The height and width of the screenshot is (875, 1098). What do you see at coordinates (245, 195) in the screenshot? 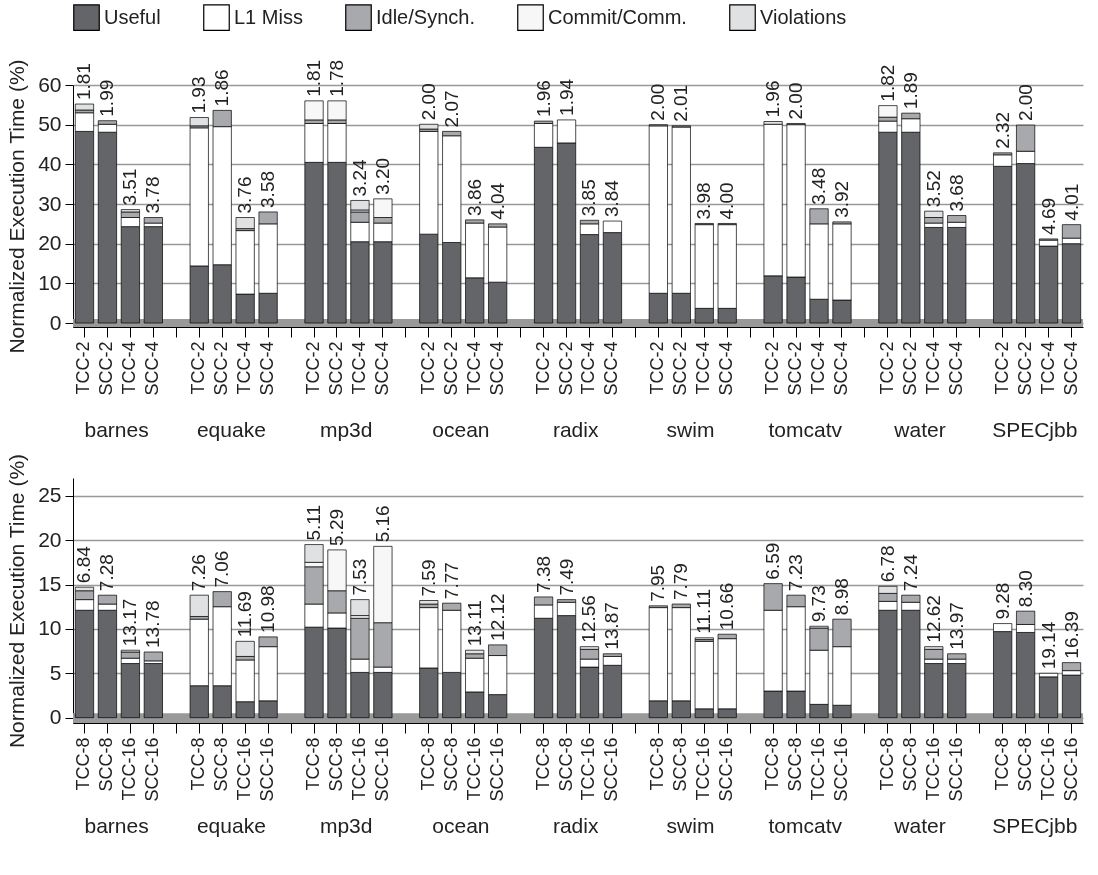
I see `text: 3.76` at bounding box center [245, 195].